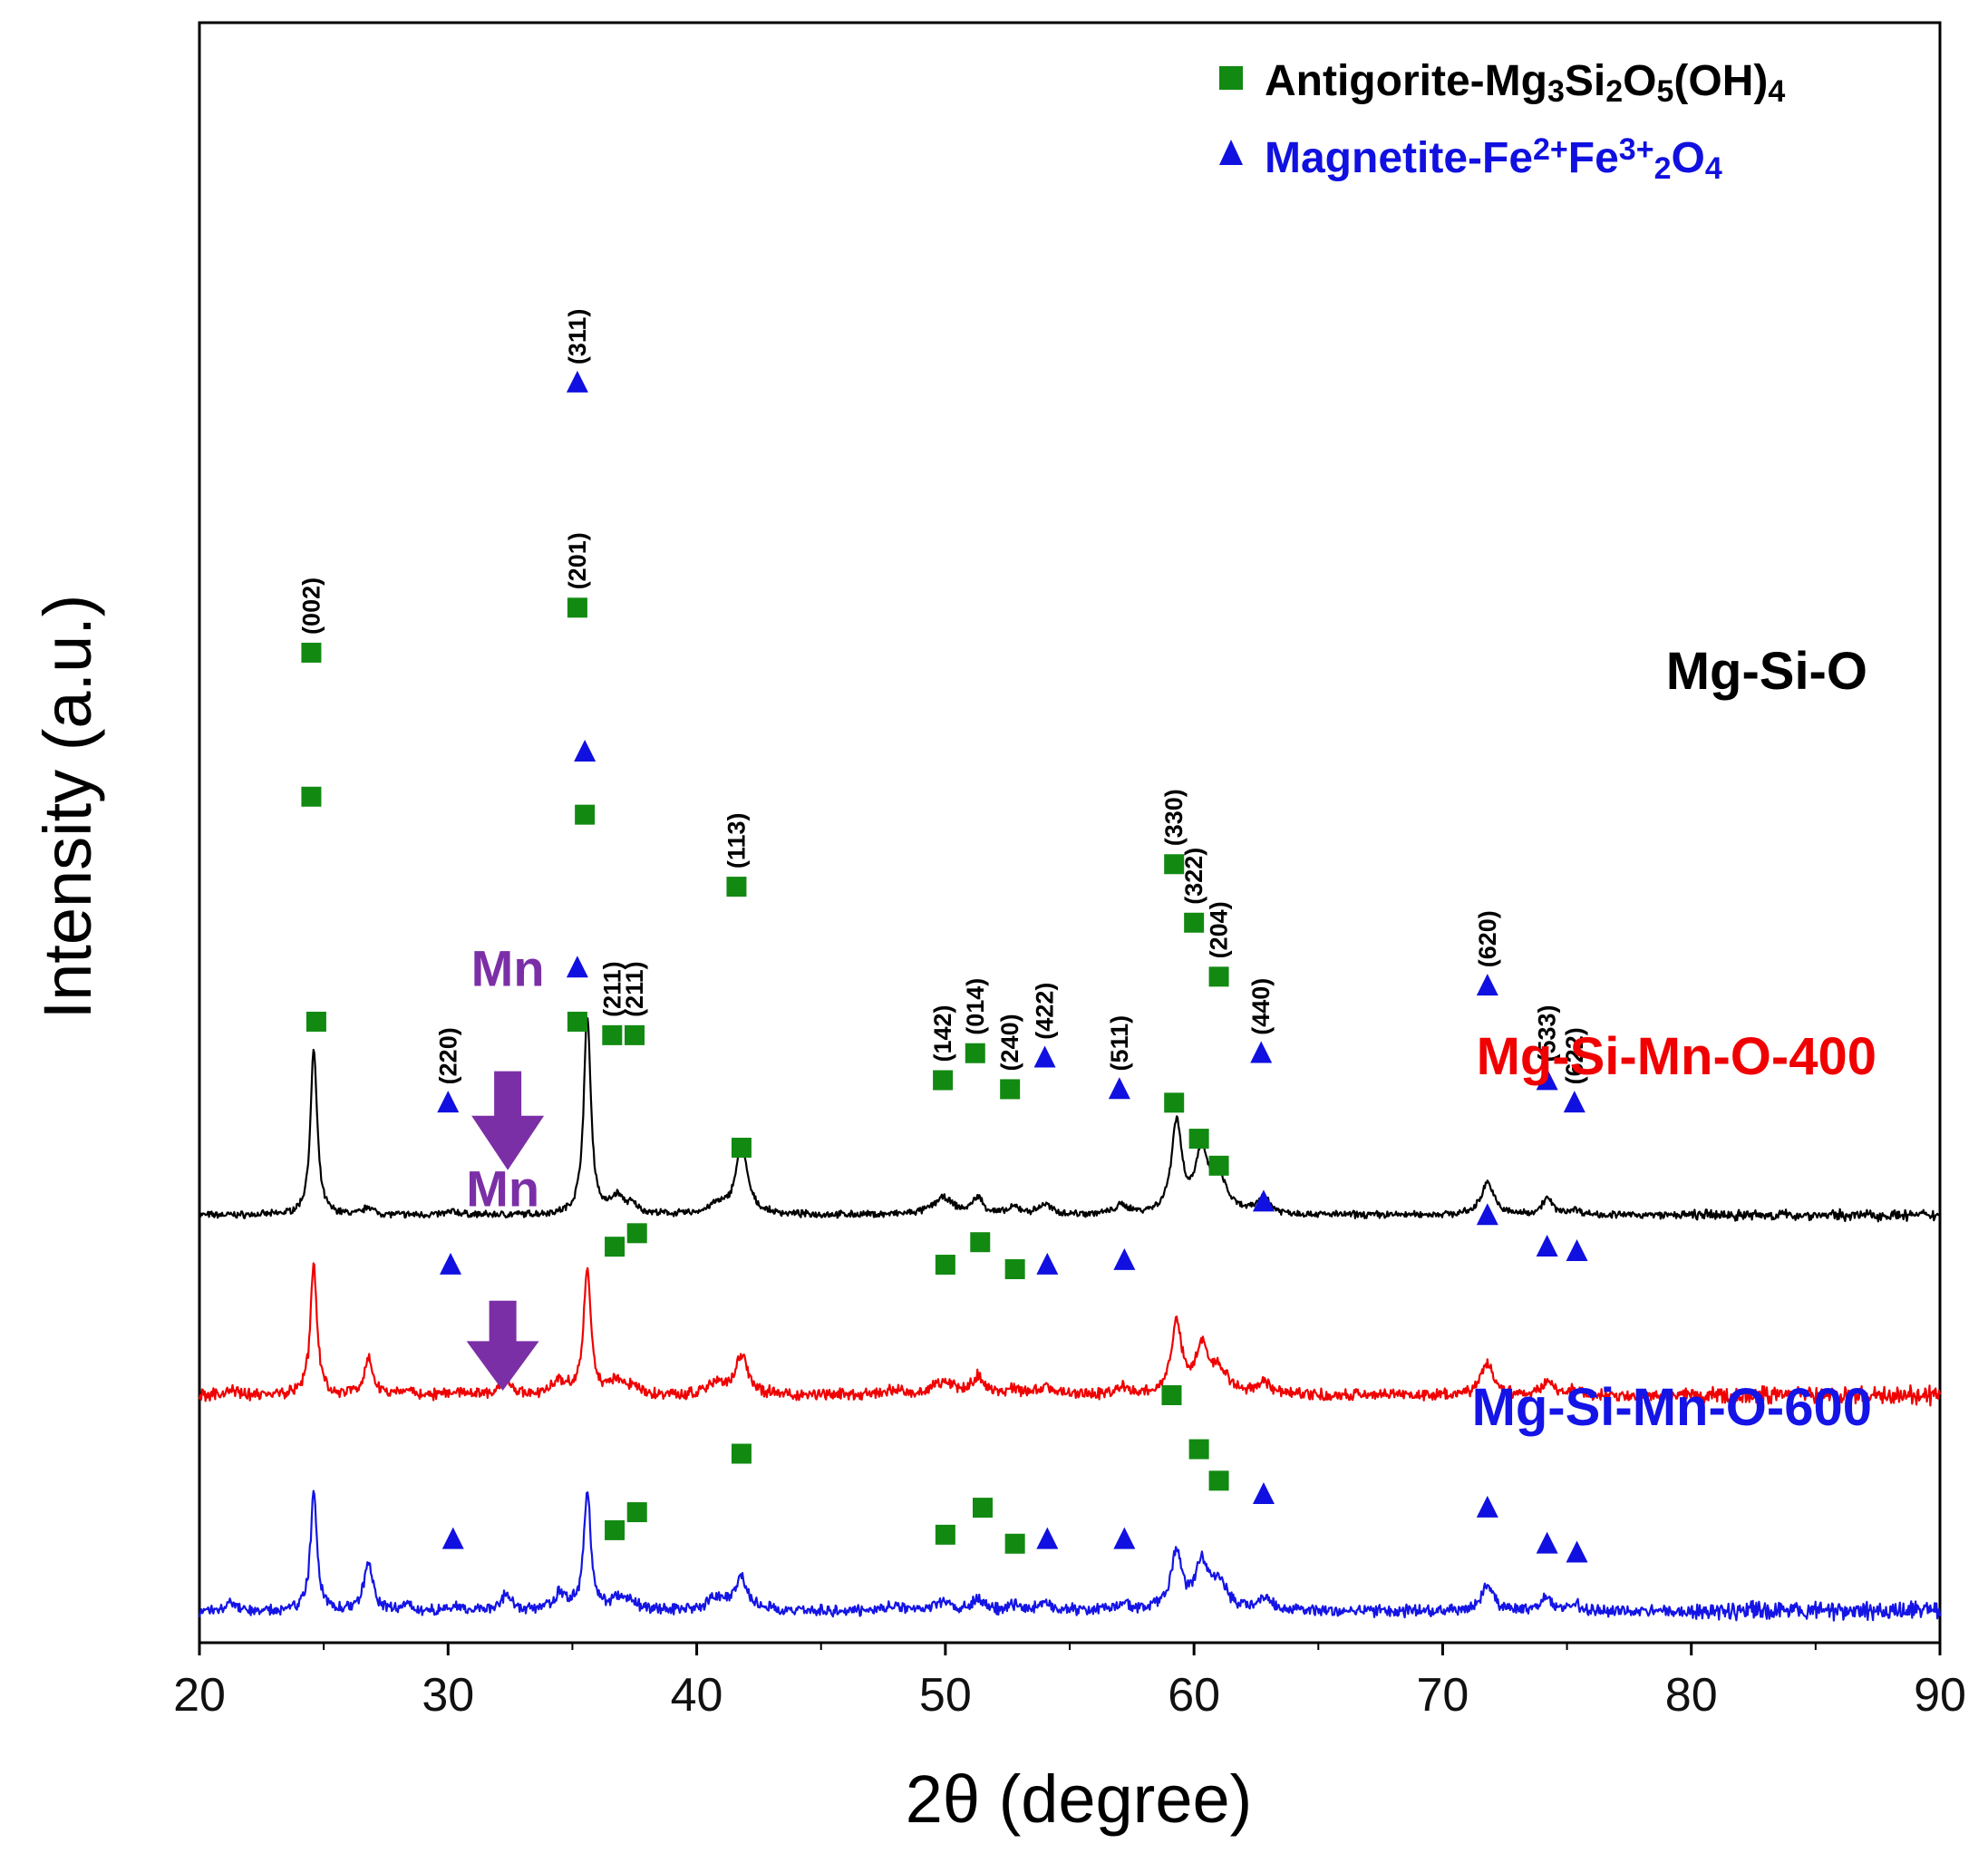 This screenshot has height=1863, width=1988. What do you see at coordinates (67, 808) in the screenshot?
I see `y-axis-title: Intensity (a.u.)` at bounding box center [67, 808].